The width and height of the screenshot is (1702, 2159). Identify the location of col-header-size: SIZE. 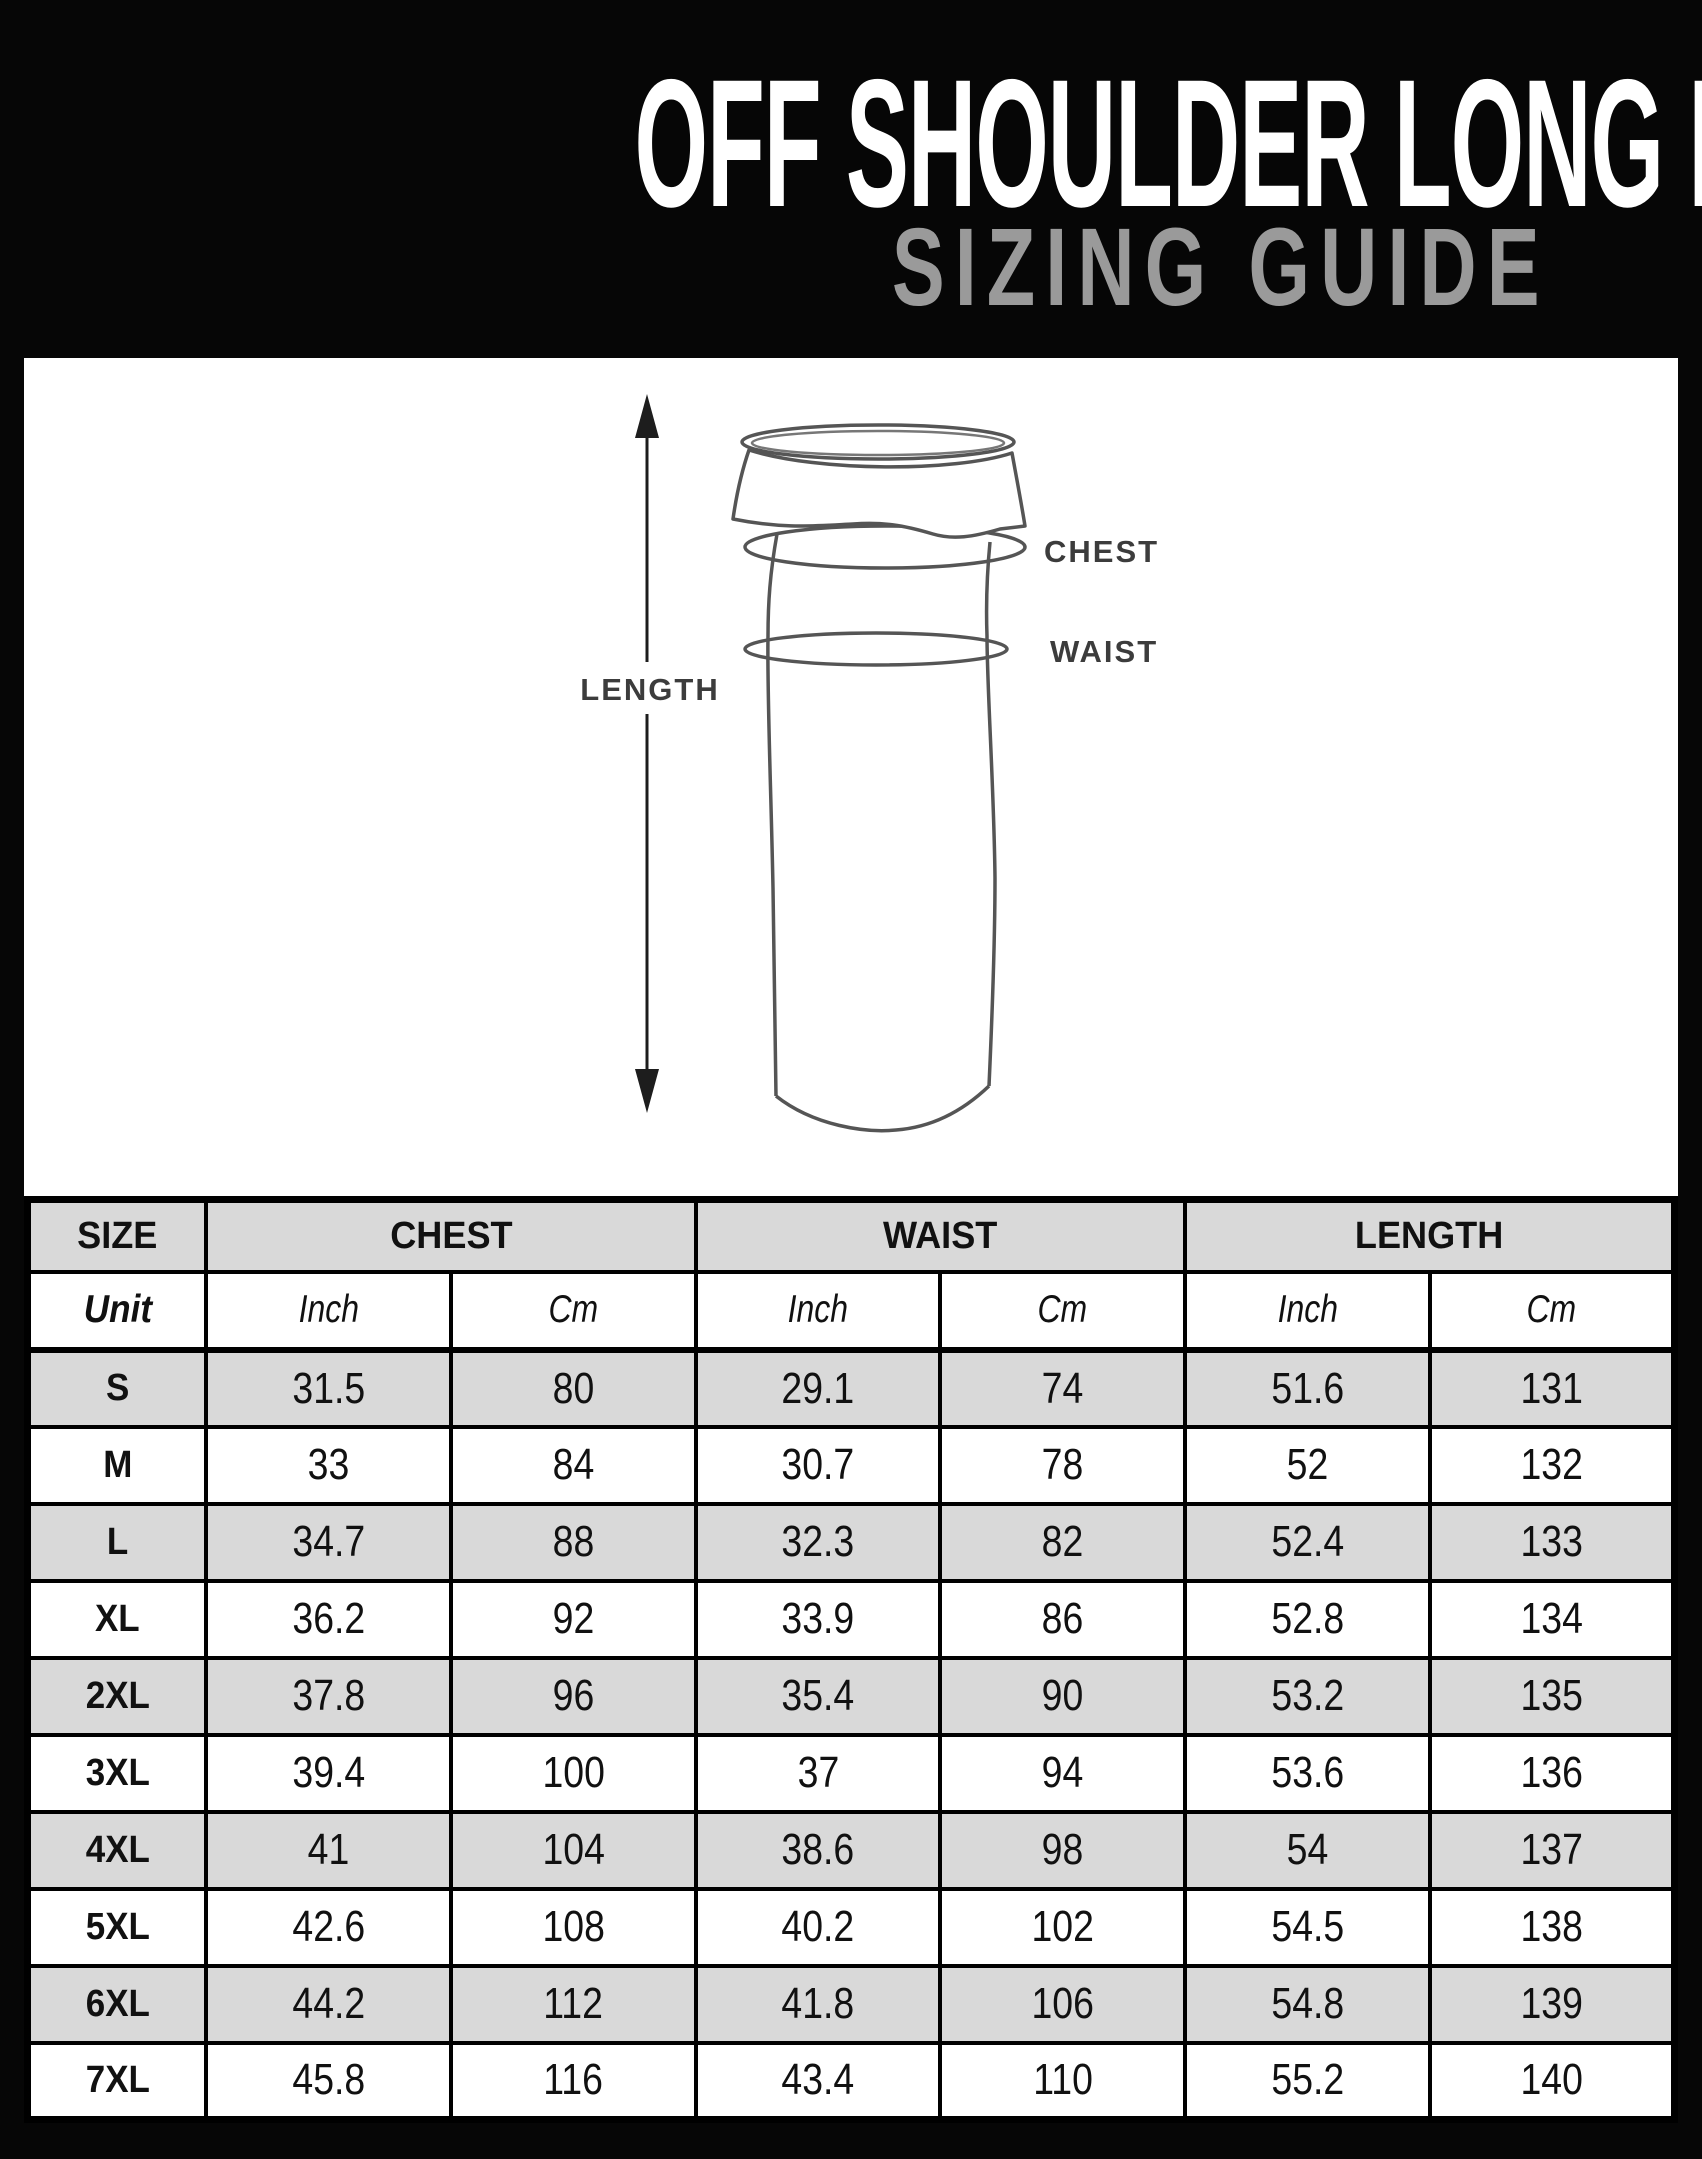
(117, 1235).